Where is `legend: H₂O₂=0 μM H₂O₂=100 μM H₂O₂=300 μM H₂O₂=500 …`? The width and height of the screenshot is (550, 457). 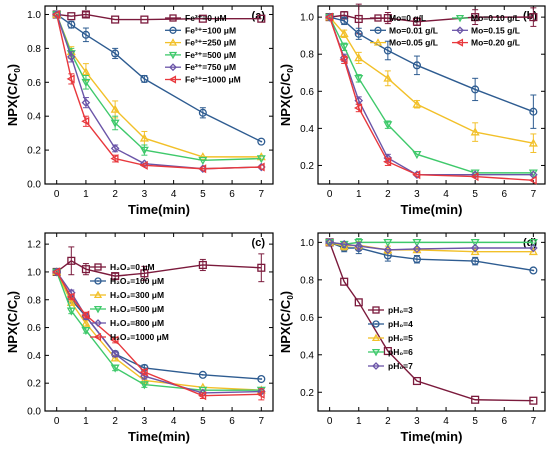
legend: H₂O₂=0 μM H₂O₂=100 μM H₂O₂=300 μM H₂O₂=500 … is located at coordinates (129, 302).